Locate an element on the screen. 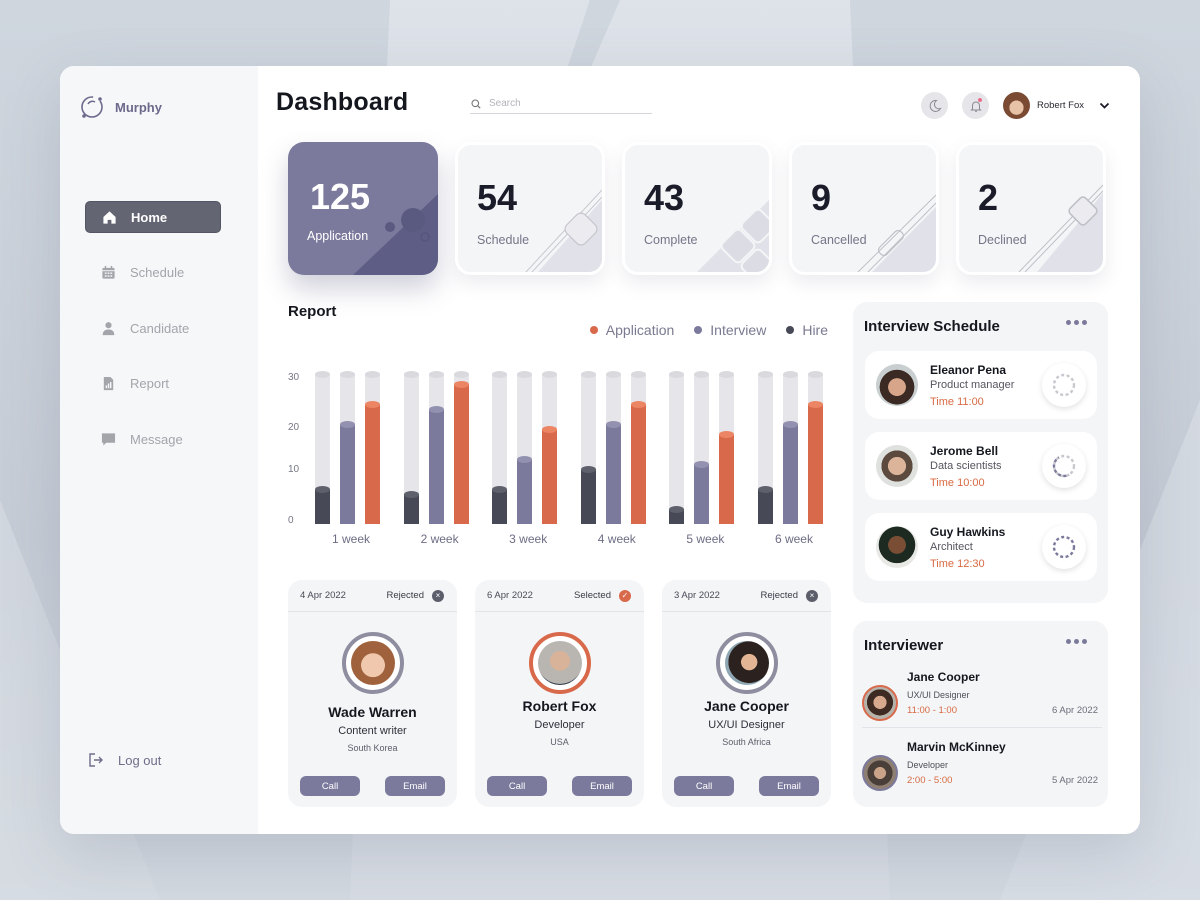 The height and width of the screenshot is (900, 1200). bar-group: 6 week is located at coordinates (793, 456).